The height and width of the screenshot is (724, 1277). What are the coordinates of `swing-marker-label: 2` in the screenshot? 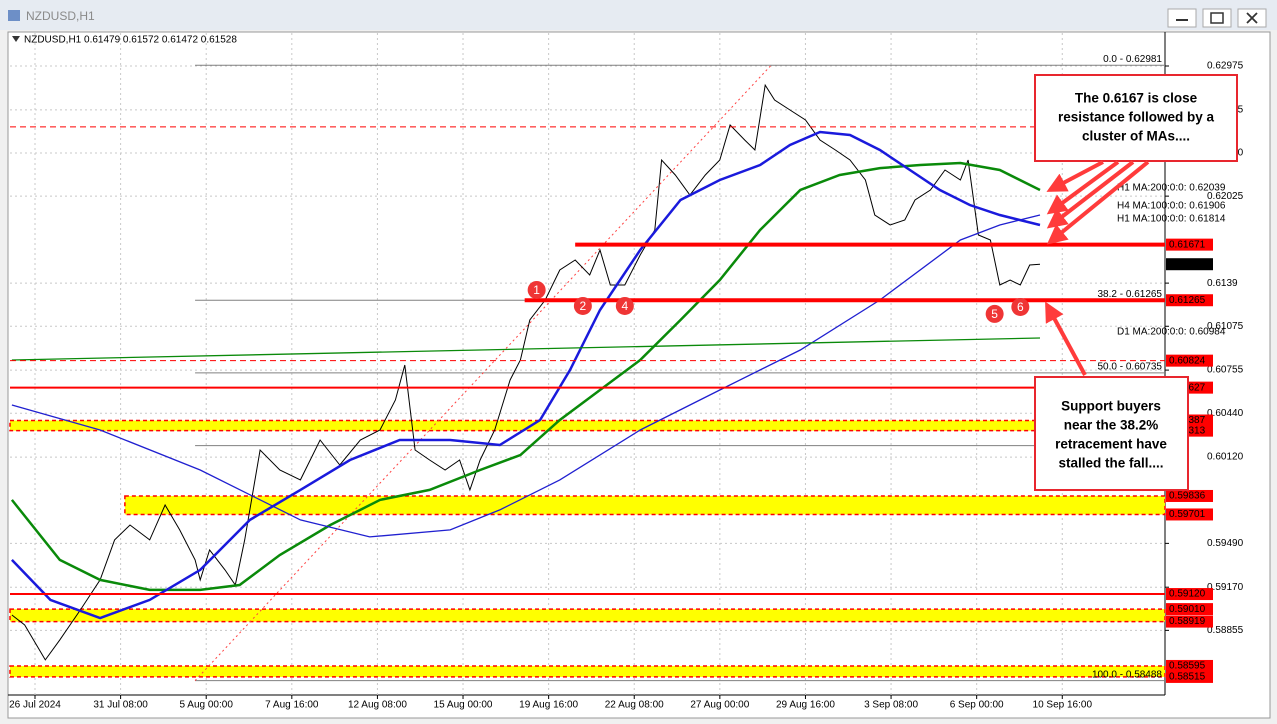 It's located at (583, 306).